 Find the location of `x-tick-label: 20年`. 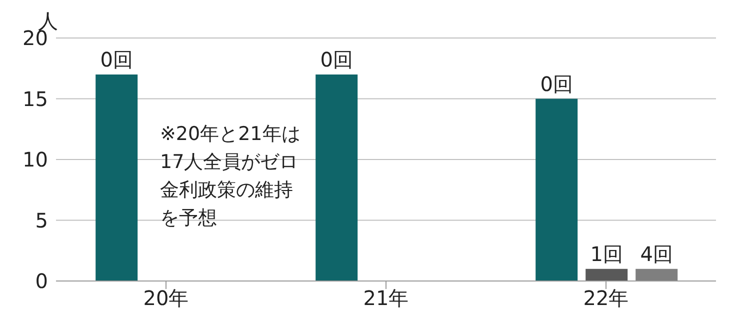

x-tick-label: 20年 is located at coordinates (166, 298).